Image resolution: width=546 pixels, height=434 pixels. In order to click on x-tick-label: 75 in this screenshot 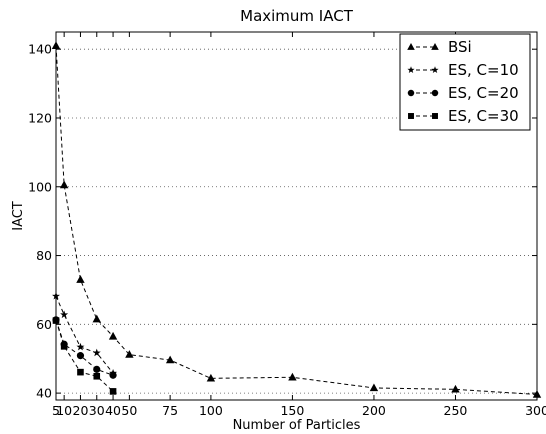, I will do `click(170, 410)`.